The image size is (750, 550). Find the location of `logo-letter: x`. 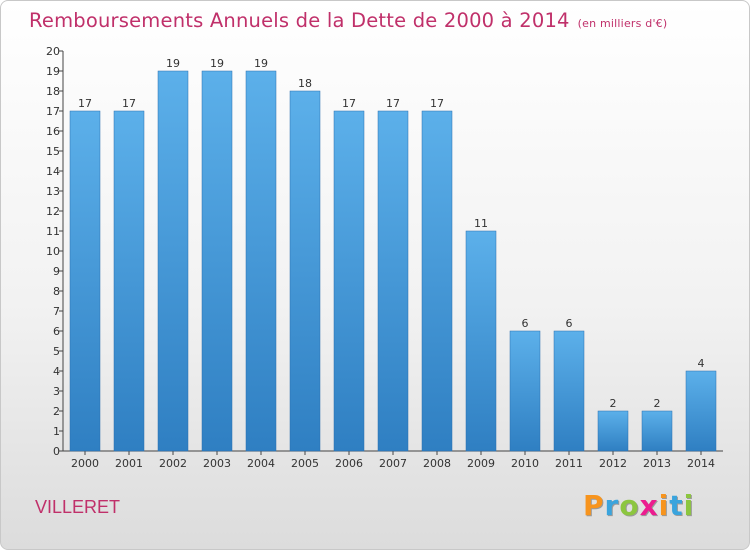

logo-letter: x is located at coordinates (649, 505).